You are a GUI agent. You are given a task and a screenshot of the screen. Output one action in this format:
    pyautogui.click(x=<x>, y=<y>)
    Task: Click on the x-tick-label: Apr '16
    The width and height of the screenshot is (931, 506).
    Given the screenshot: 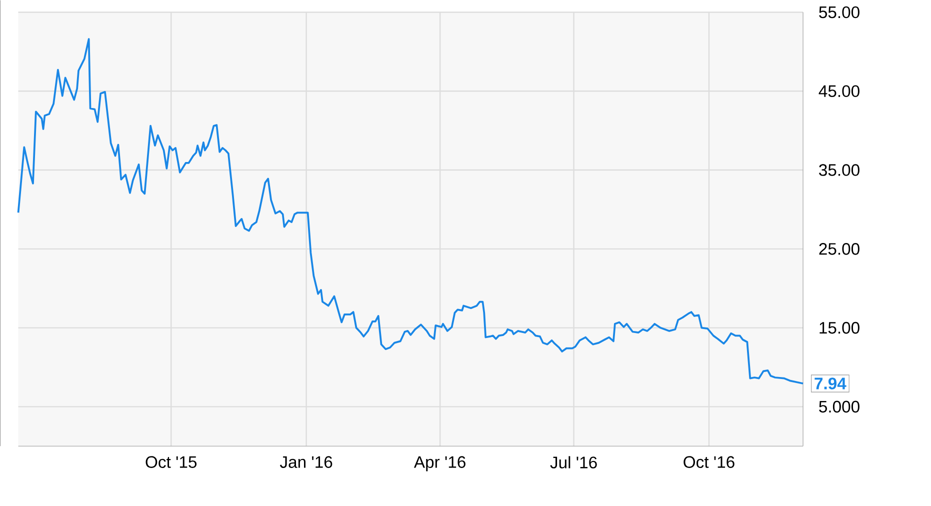 What is the action you would take?
    pyautogui.click(x=440, y=464)
    